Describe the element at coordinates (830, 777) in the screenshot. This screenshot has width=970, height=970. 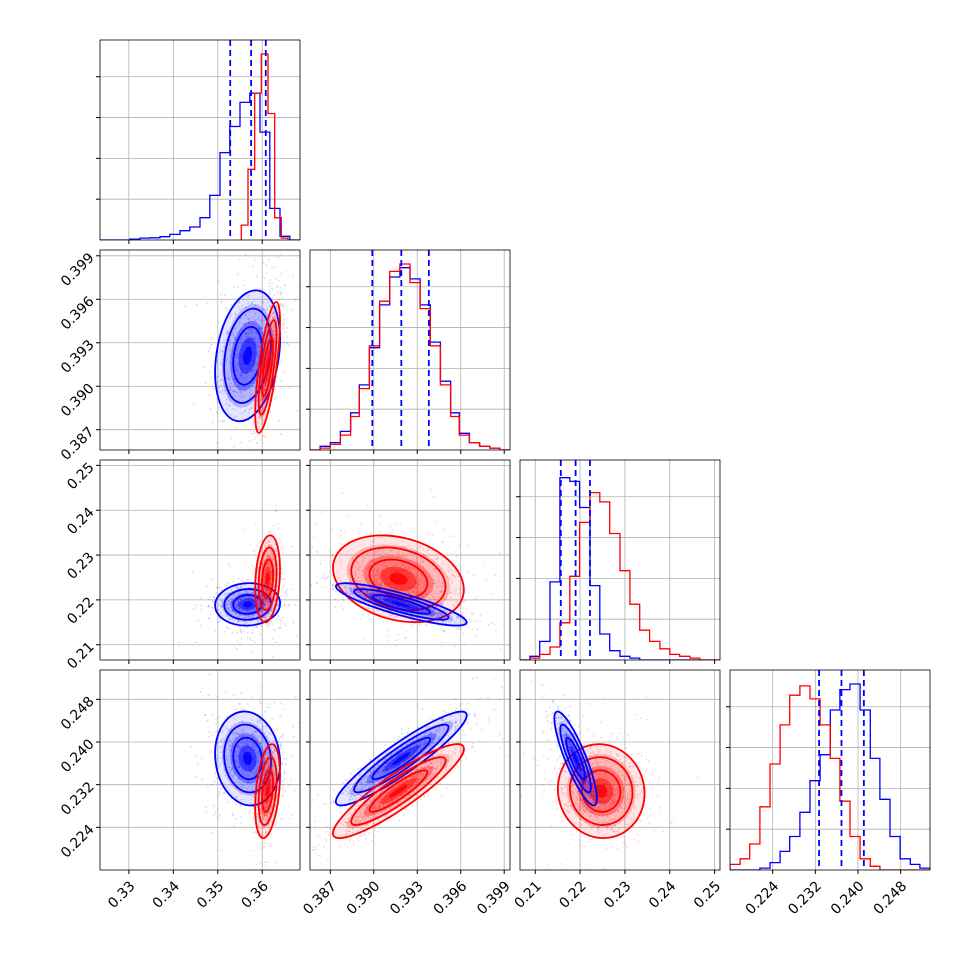
I see `hist-step-red` at that location.